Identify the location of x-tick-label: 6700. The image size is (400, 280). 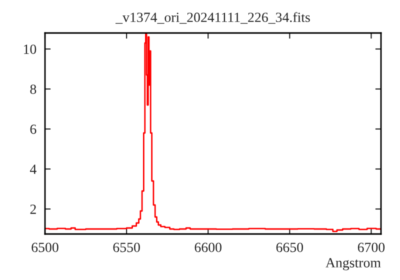
(371, 247).